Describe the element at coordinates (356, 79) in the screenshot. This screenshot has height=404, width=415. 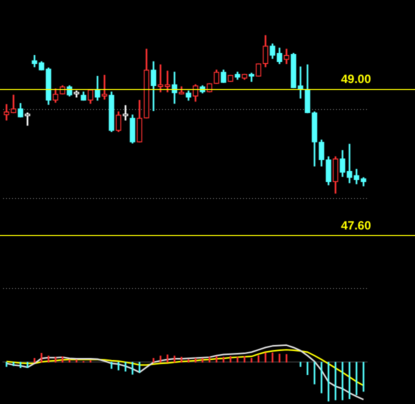
I see `ref-line-label: 49.00` at that location.